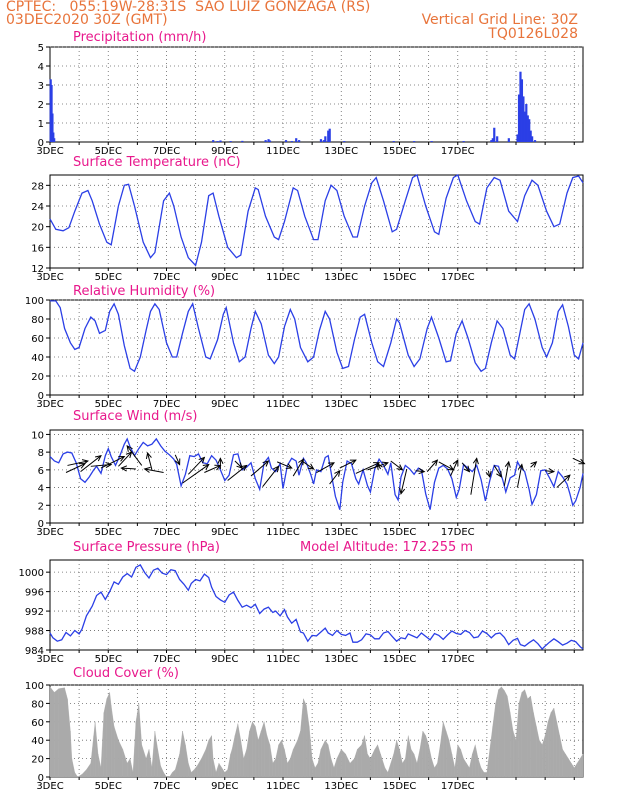 Image resolution: width=618 pixels, height=800 pixels. Describe the element at coordinates (41, 105) in the screenshot. I see `precipitation-ytick-label: 2` at that location.